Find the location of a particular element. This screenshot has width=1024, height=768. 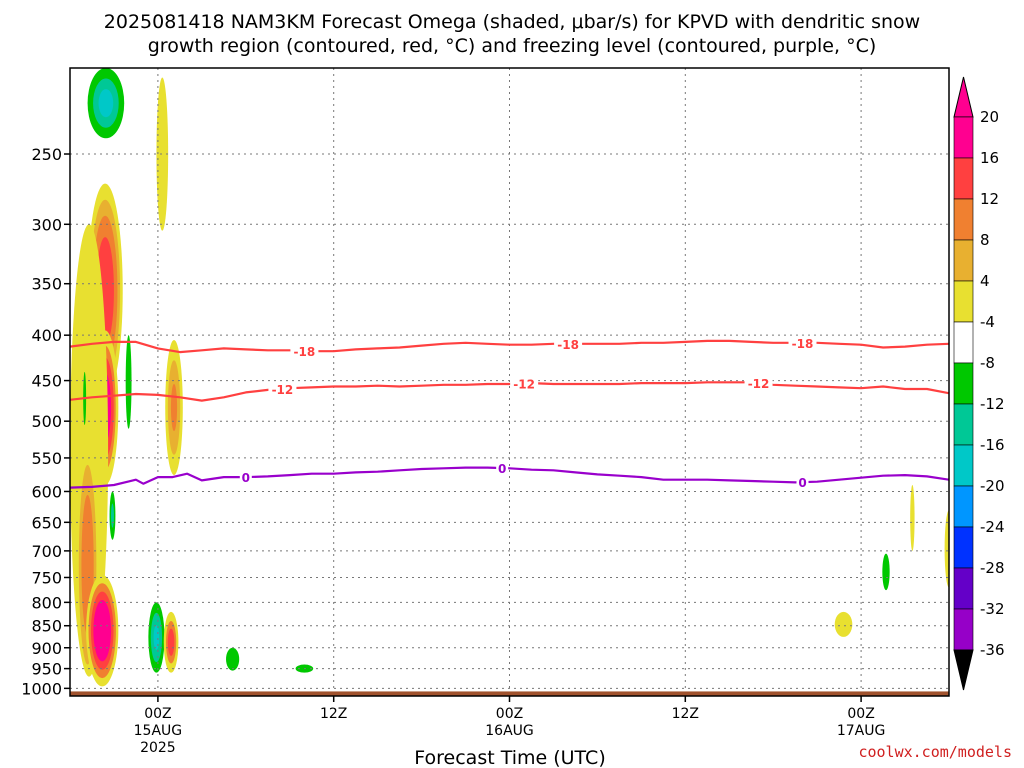

y-tick-label-700: 700 is located at coordinates (46, 551).